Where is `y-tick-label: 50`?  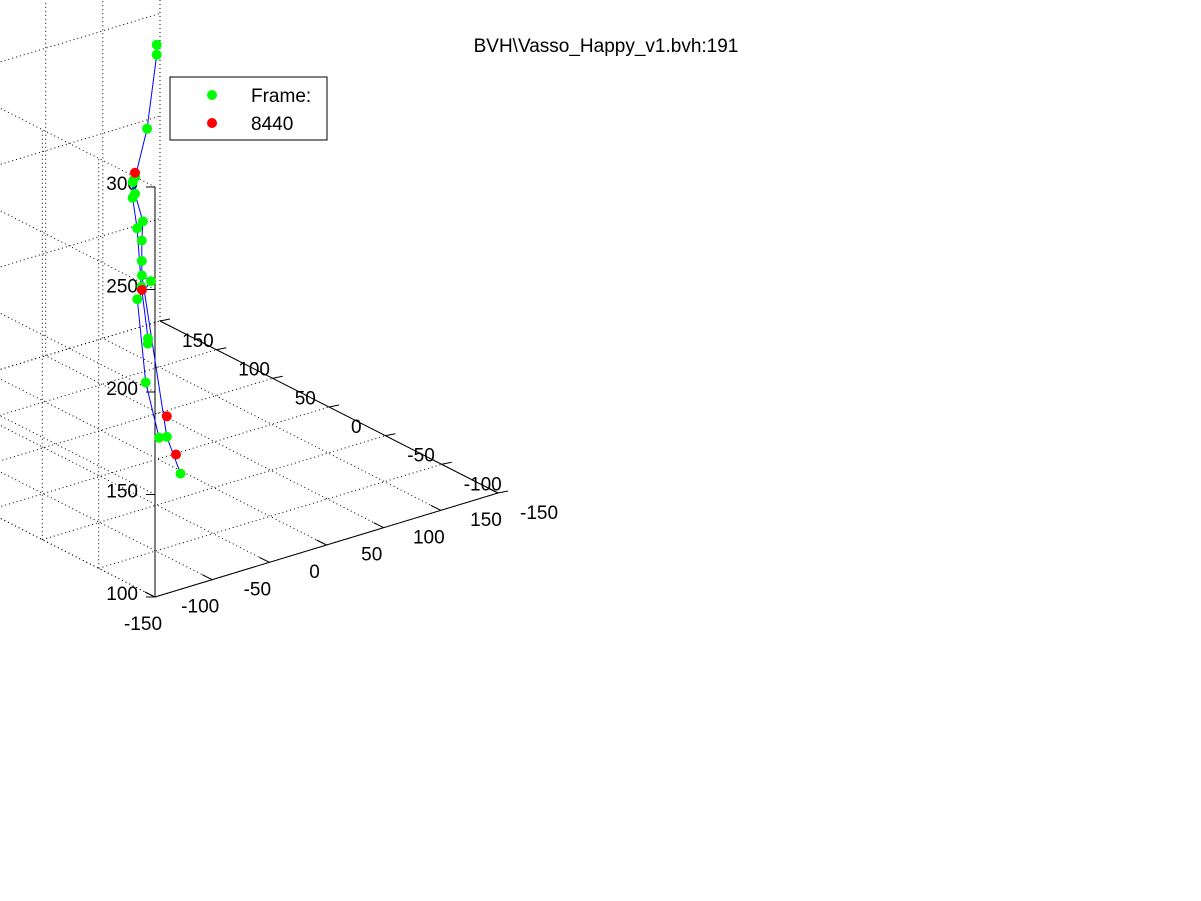
y-tick-label: 50 is located at coordinates (305, 398).